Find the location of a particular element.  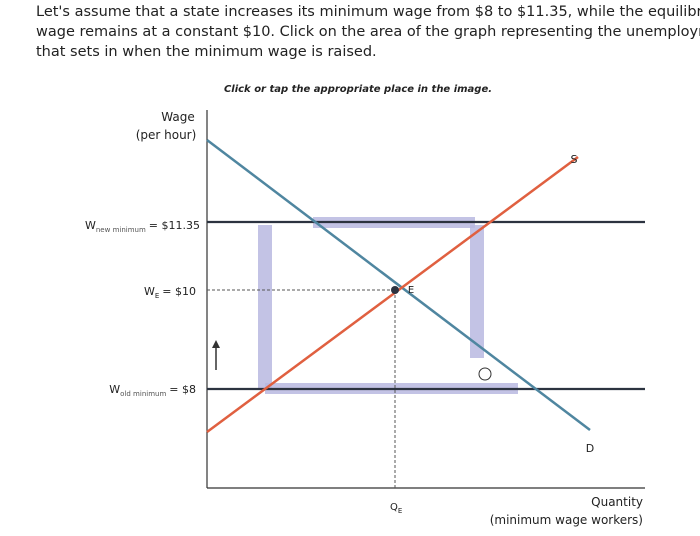

right-region is located at coordinates (477, 291).